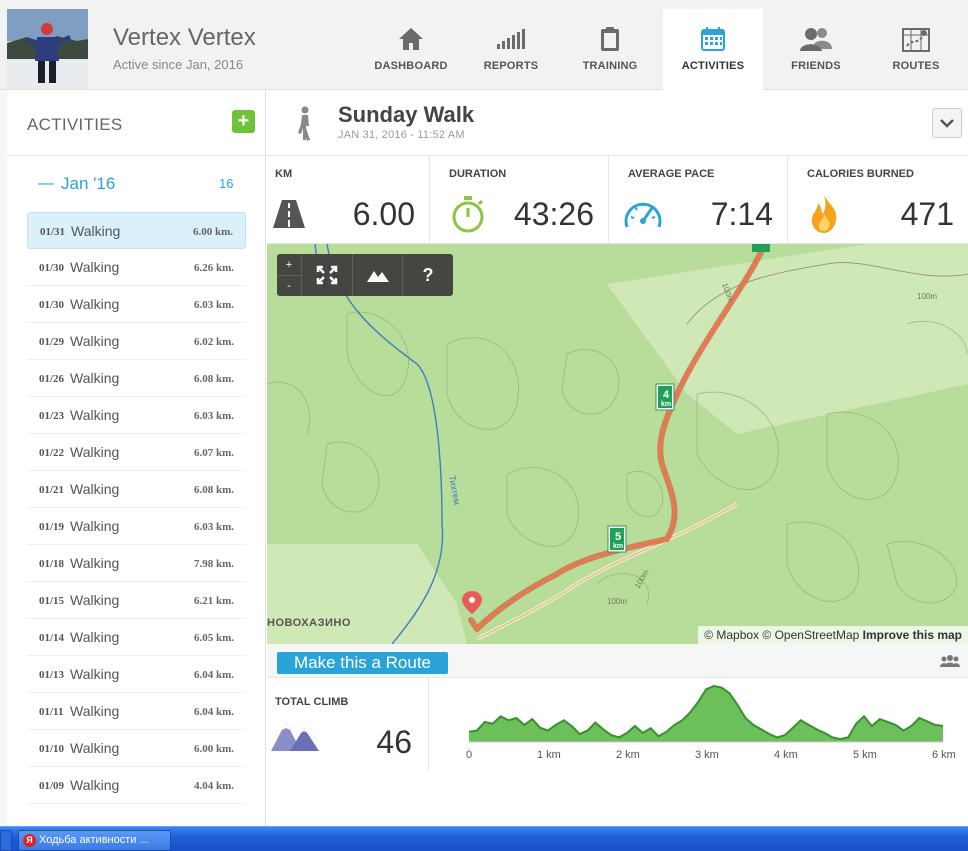 This screenshot has width=968, height=851. Describe the element at coordinates (213, 564) in the screenshot. I see `activity-distance: 7.98 km.` at that location.